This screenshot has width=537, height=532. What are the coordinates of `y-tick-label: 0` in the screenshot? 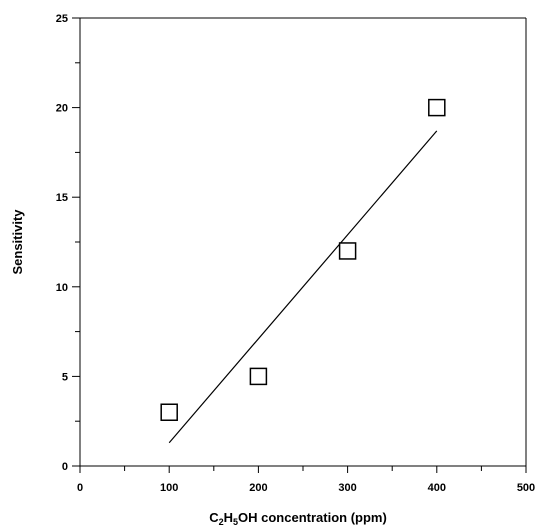 It's located at (65, 467).